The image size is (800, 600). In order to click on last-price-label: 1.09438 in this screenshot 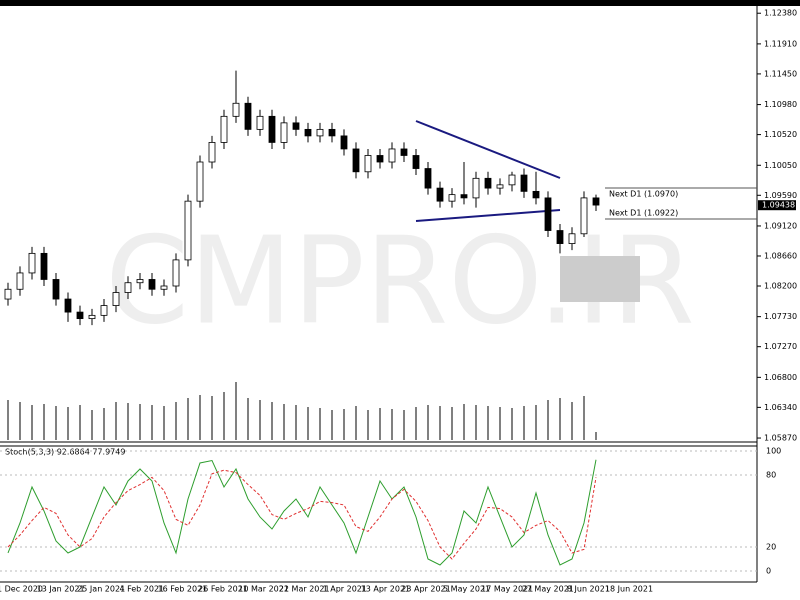, I will do `click(778, 205)`.